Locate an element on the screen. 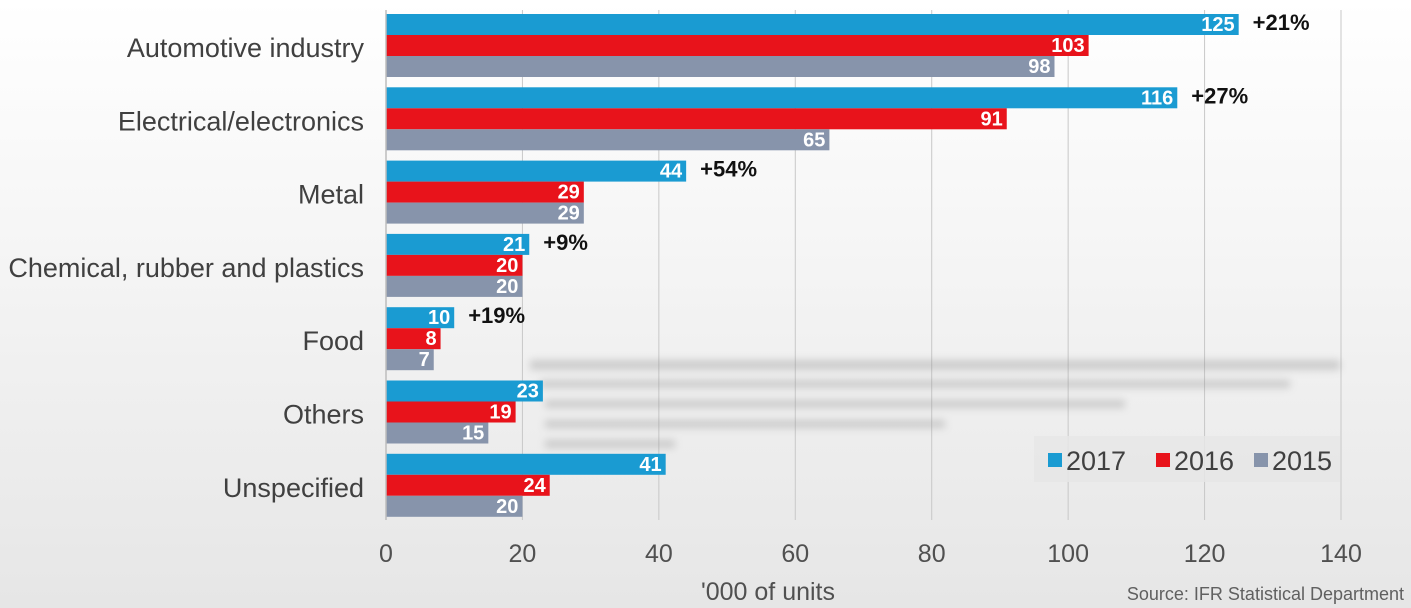 The image size is (1411, 608). legend-swatch-2015 is located at coordinates (1261, 460).